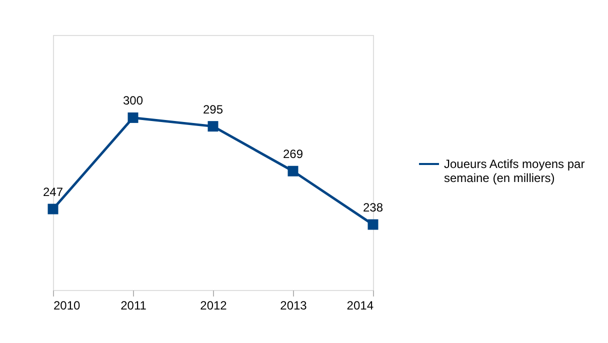  What do you see at coordinates (293, 154) in the screenshot?
I see `data-label: 269` at bounding box center [293, 154].